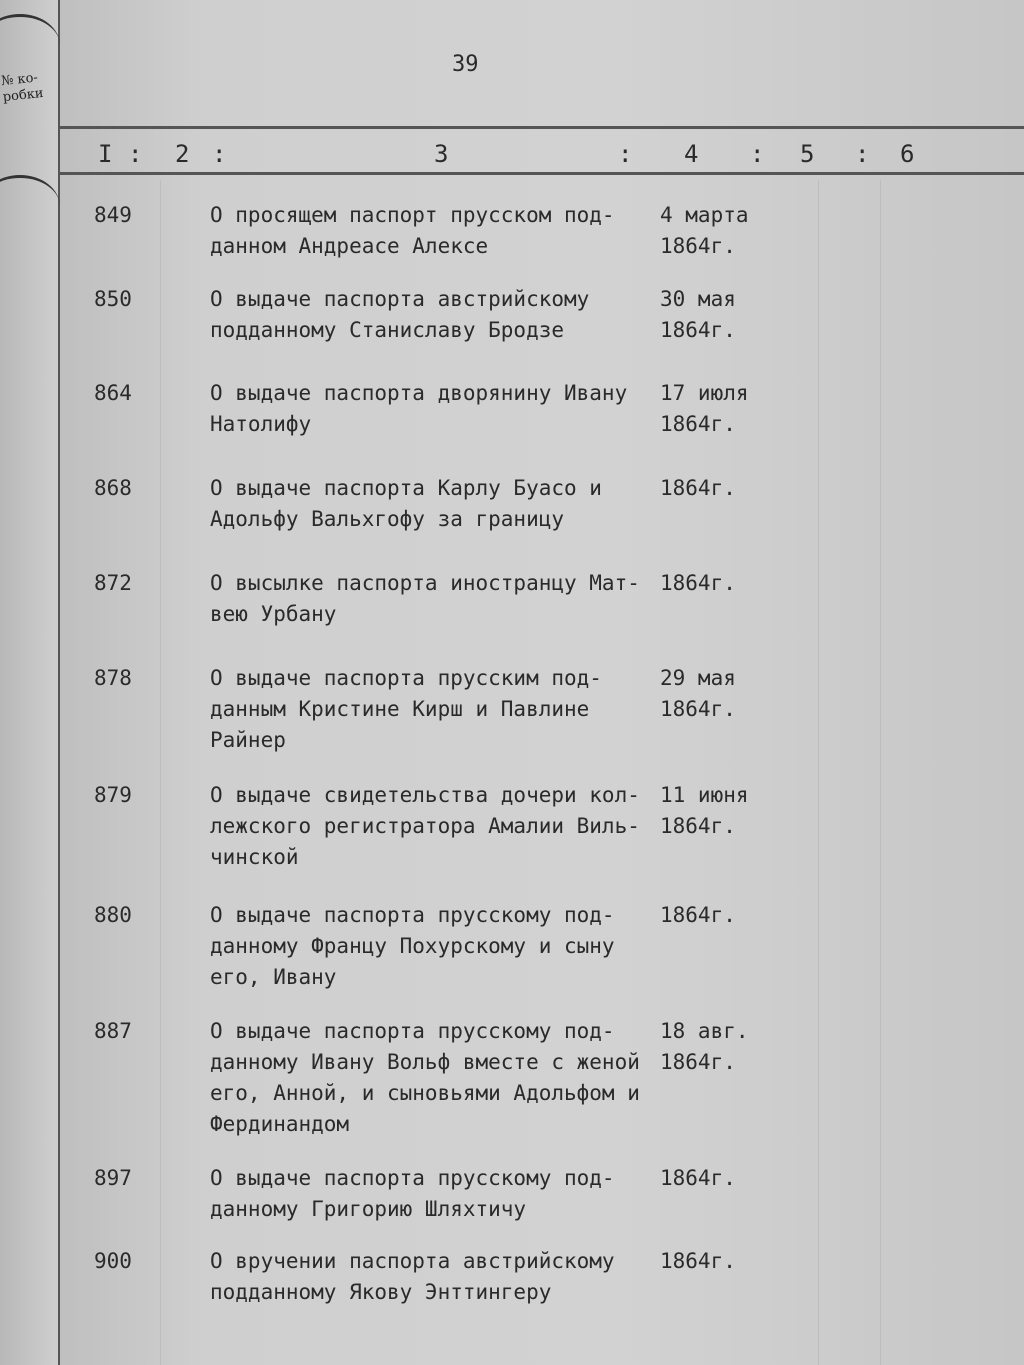 Image resolution: width=1024 pixels, height=1365 pixels. Describe the element at coordinates (30, 682) in the screenshot. I see `previous-page-edge: № ко- робки` at that location.